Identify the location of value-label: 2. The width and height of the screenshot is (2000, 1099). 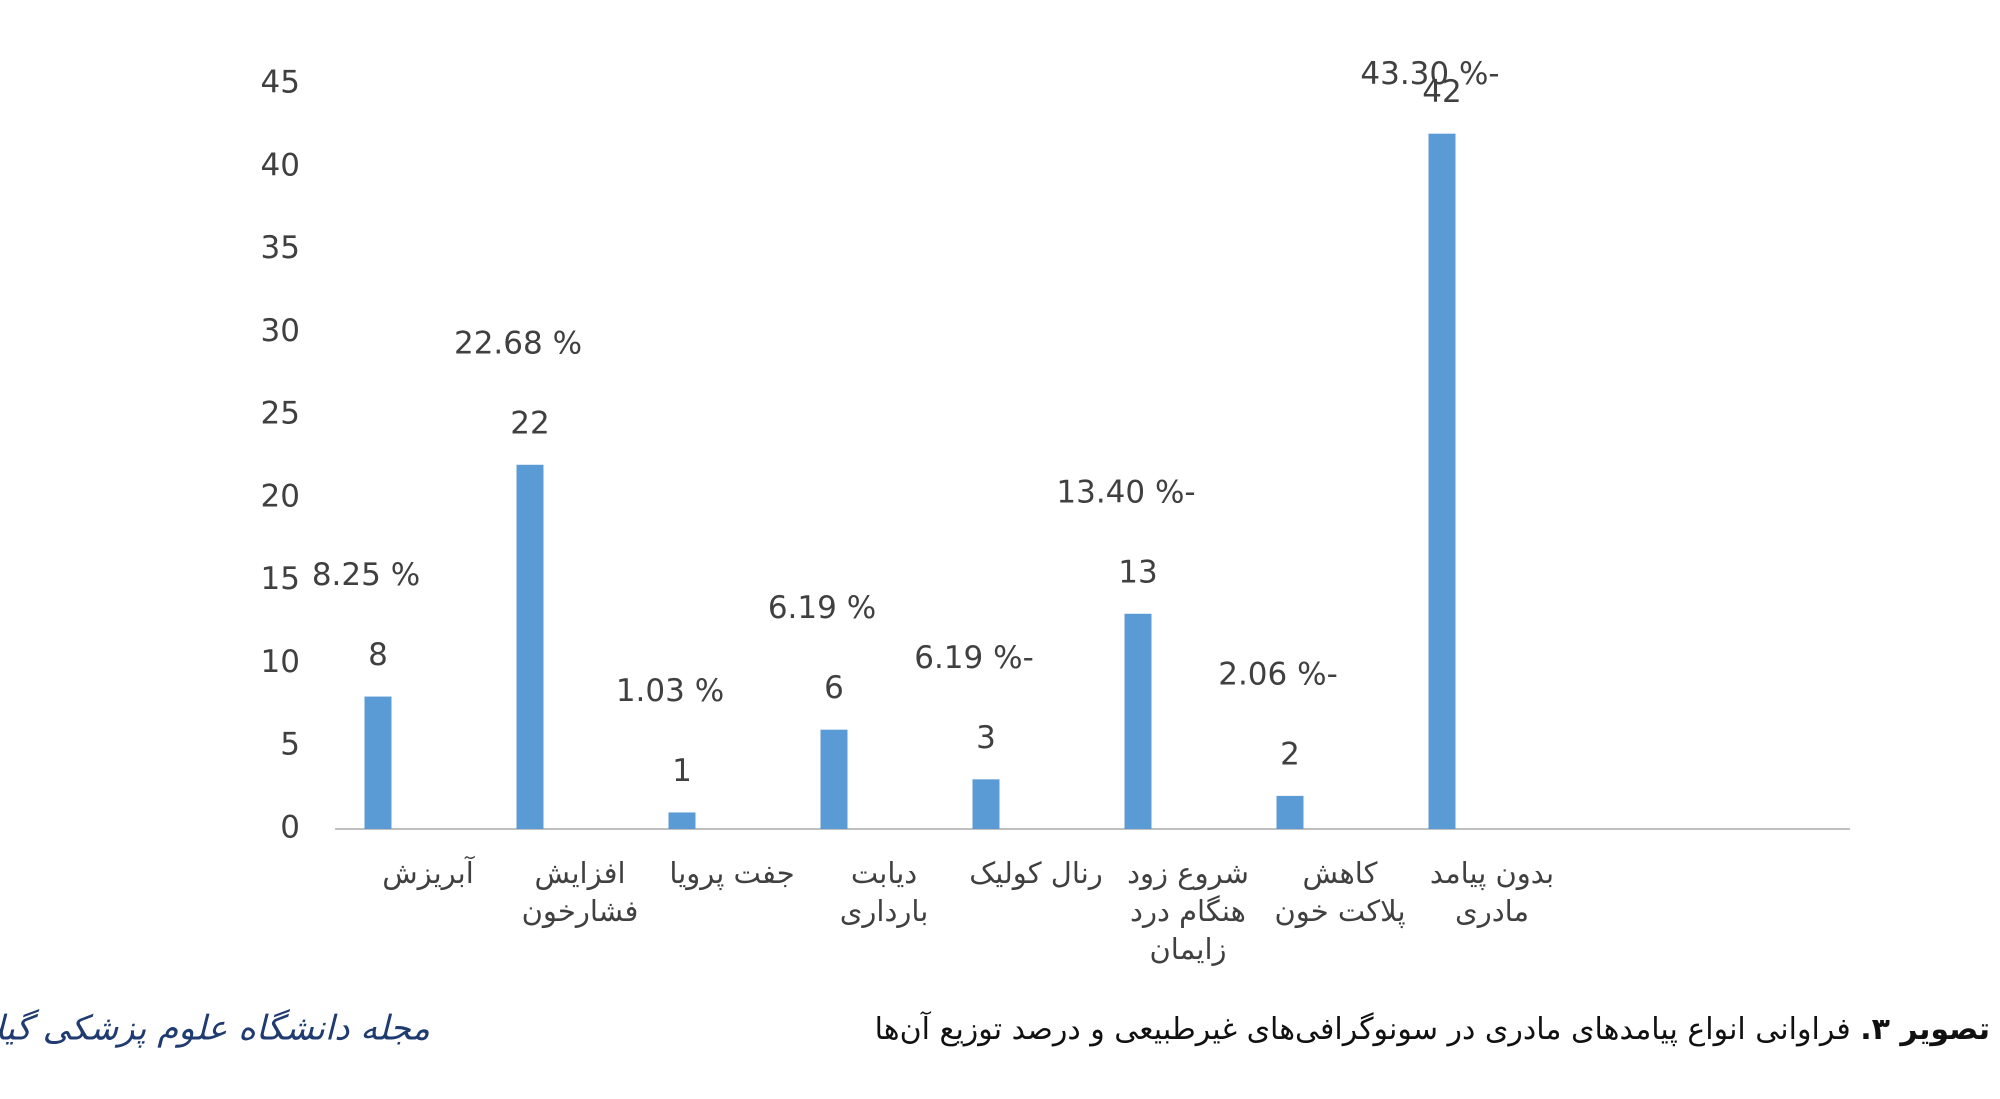
(1290, 754).